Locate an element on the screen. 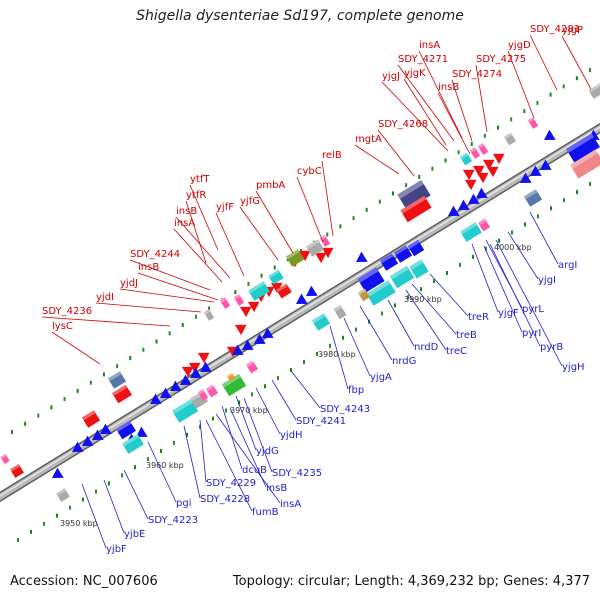 This screenshot has height=600, width=600. steelblue-cds-block-shine is located at coordinates (530, 194).